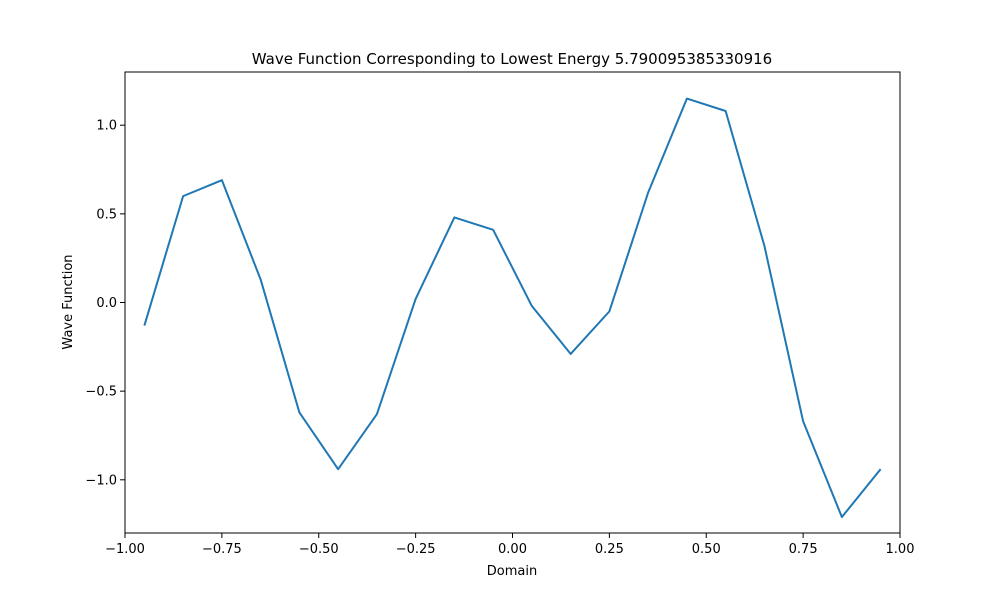 The height and width of the screenshot is (600, 1000). What do you see at coordinates (125, 549) in the screenshot?
I see `x-tick-label: −1.00` at bounding box center [125, 549].